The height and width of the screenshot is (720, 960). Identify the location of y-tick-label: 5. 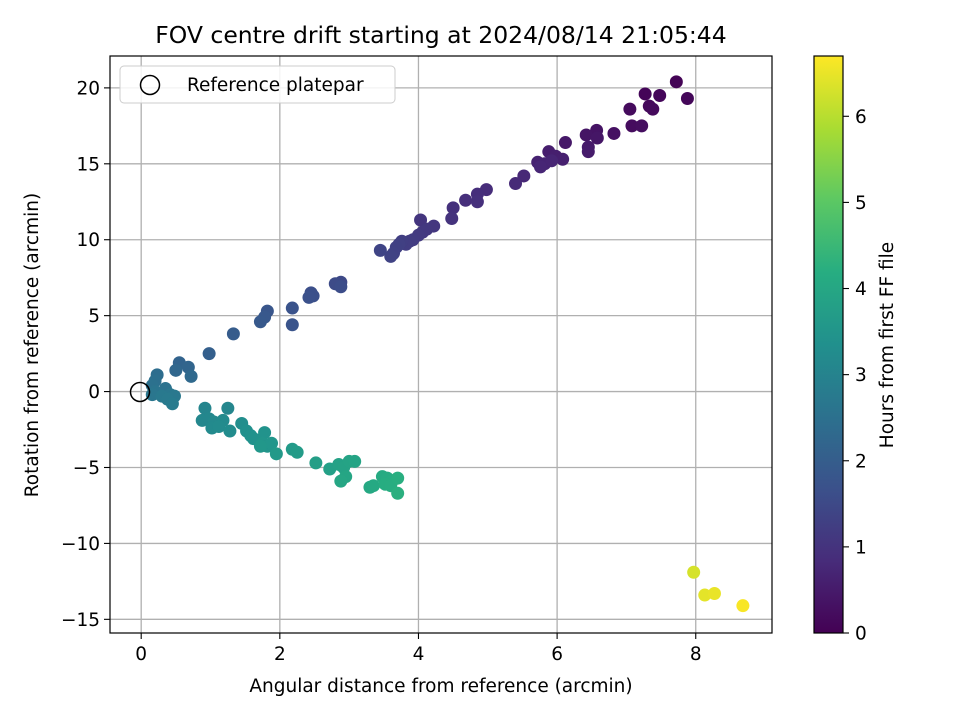
(94, 316).